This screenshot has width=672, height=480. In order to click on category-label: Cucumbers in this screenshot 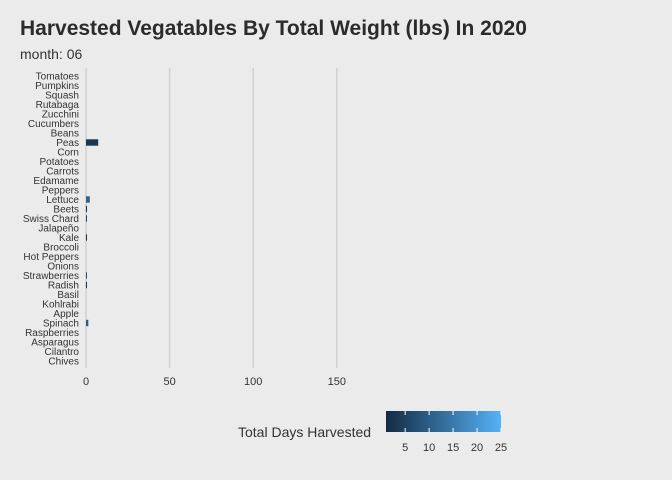, I will do `click(53, 124)`.